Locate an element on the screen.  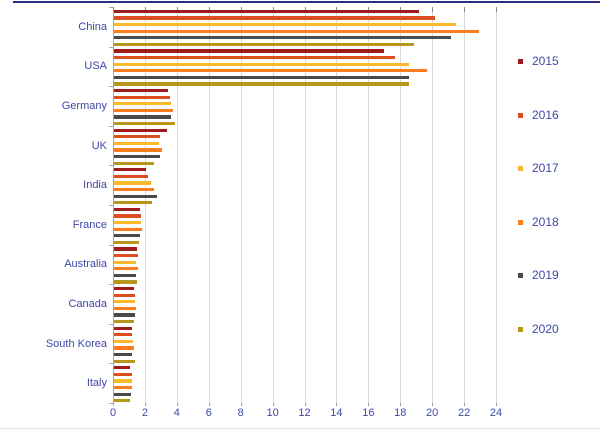
bar-usa-2015 is located at coordinates (249, 51).